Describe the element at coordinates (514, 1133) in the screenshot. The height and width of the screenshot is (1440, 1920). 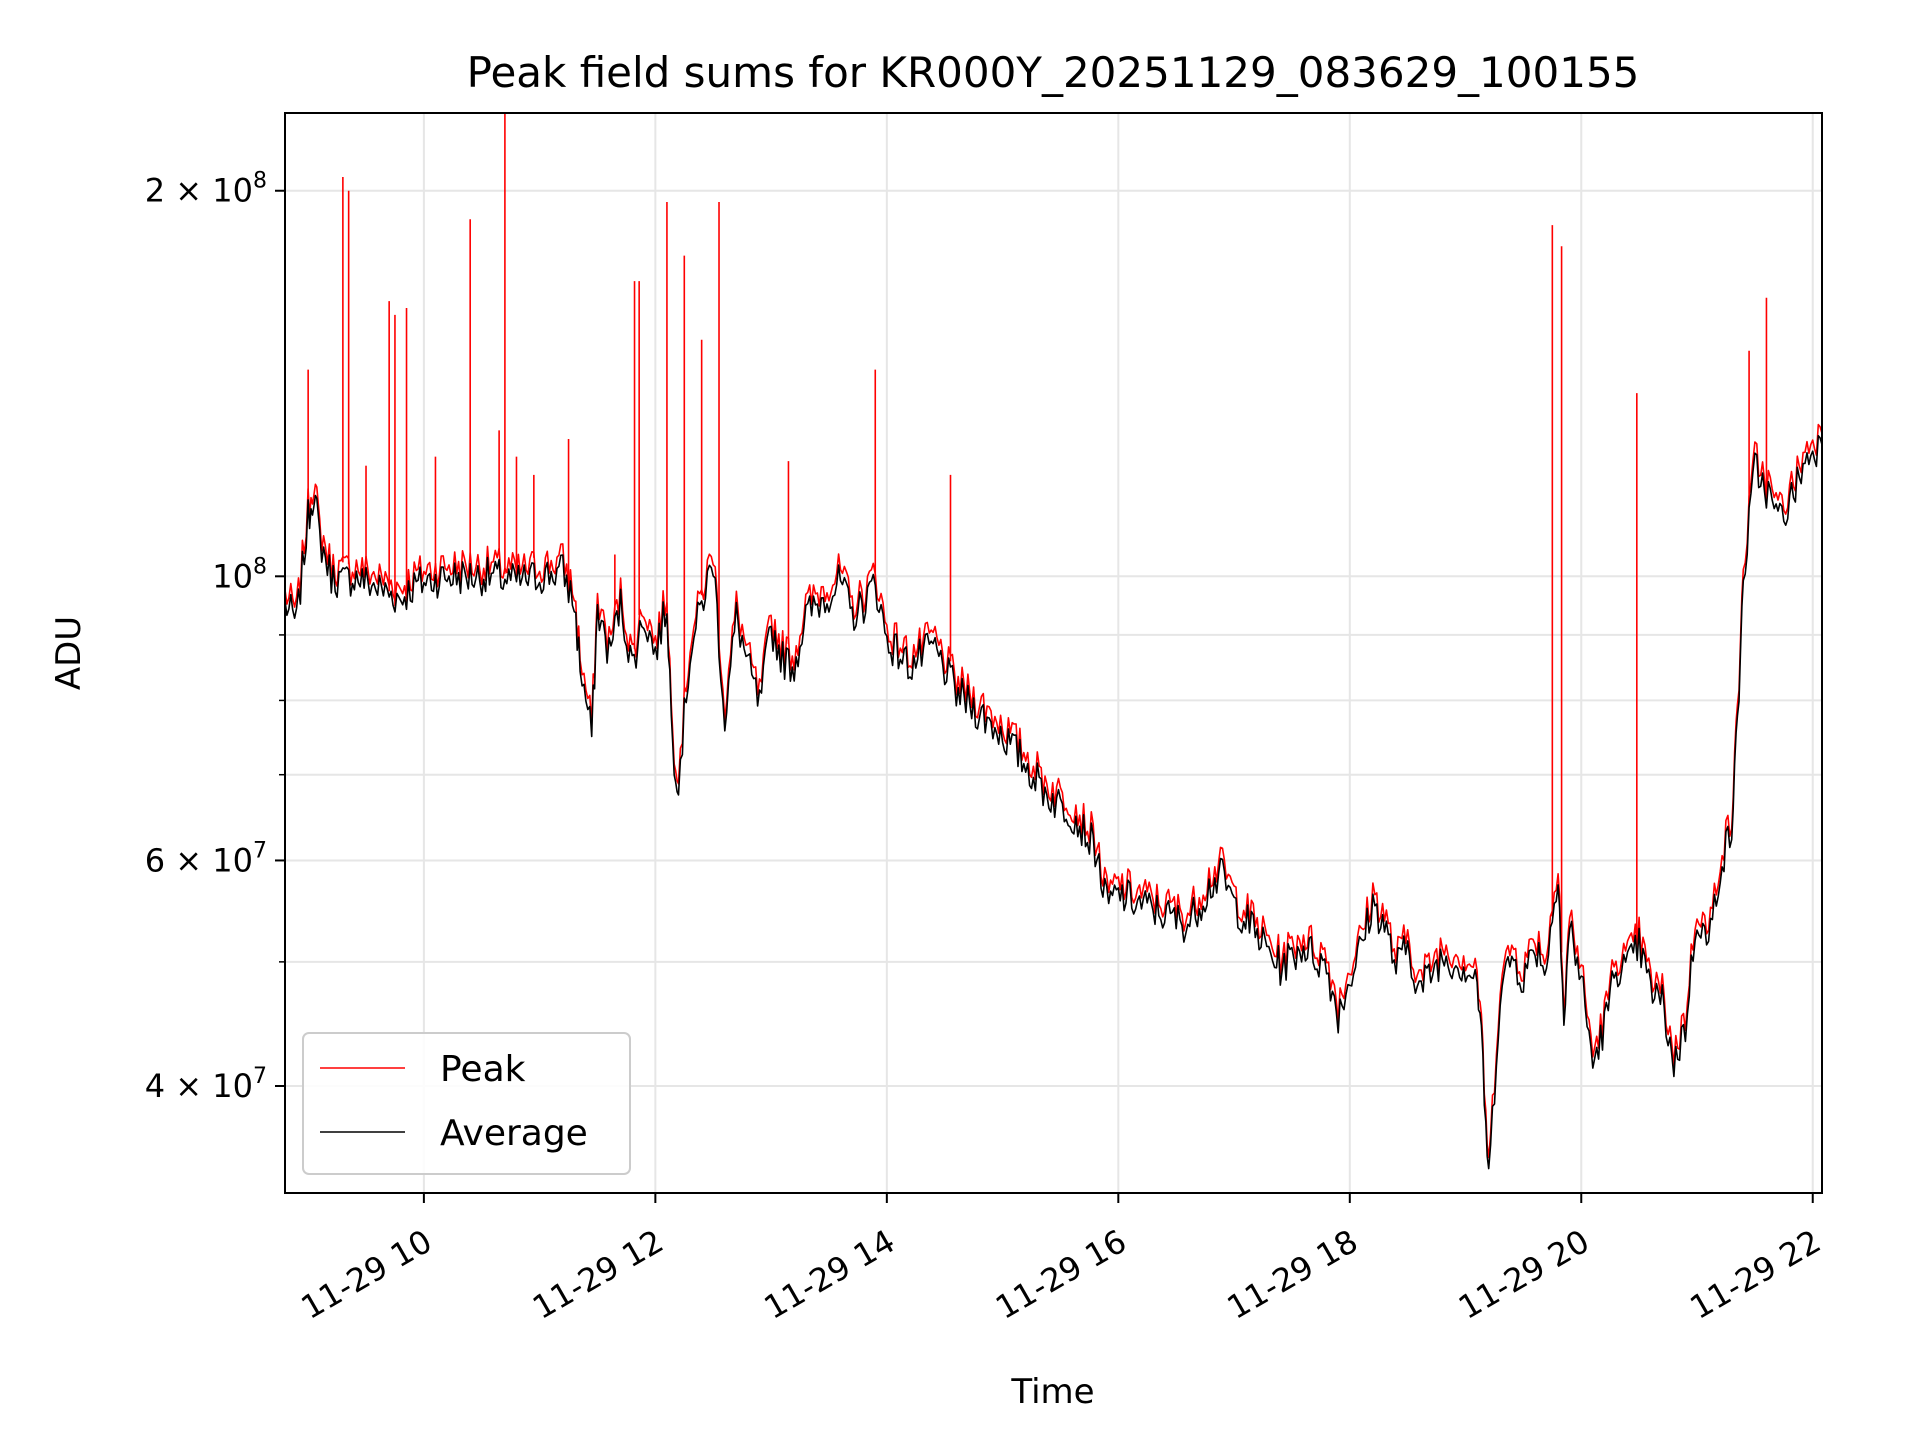
I see `legend-average-label: Average` at that location.